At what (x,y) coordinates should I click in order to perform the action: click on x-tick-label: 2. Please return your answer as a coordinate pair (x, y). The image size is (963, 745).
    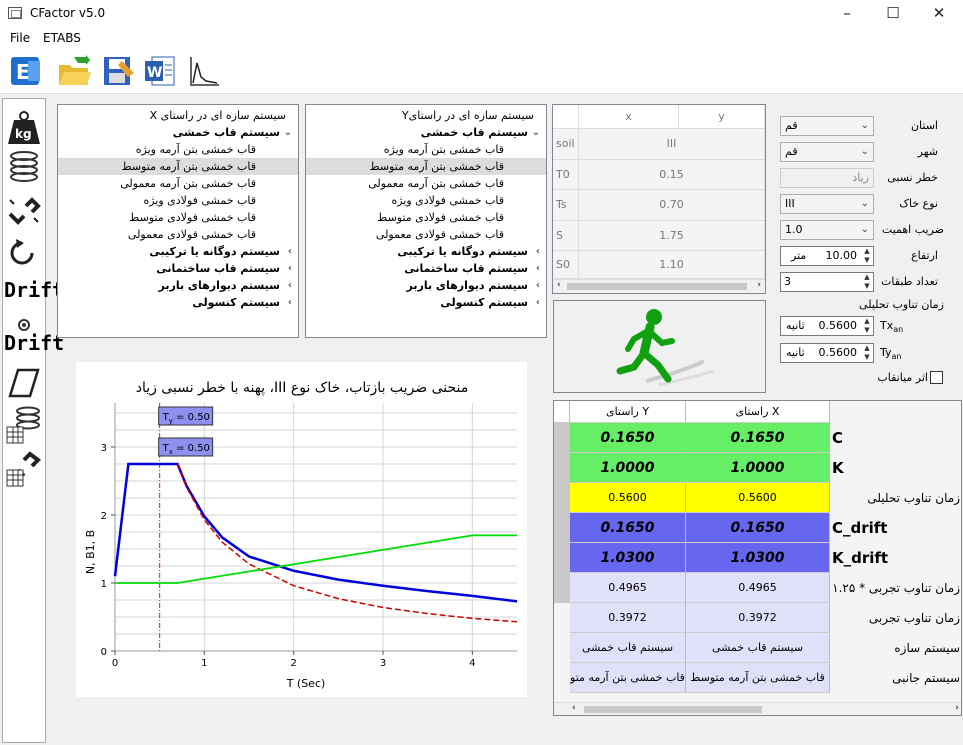
    Looking at the image, I should click on (293, 663).